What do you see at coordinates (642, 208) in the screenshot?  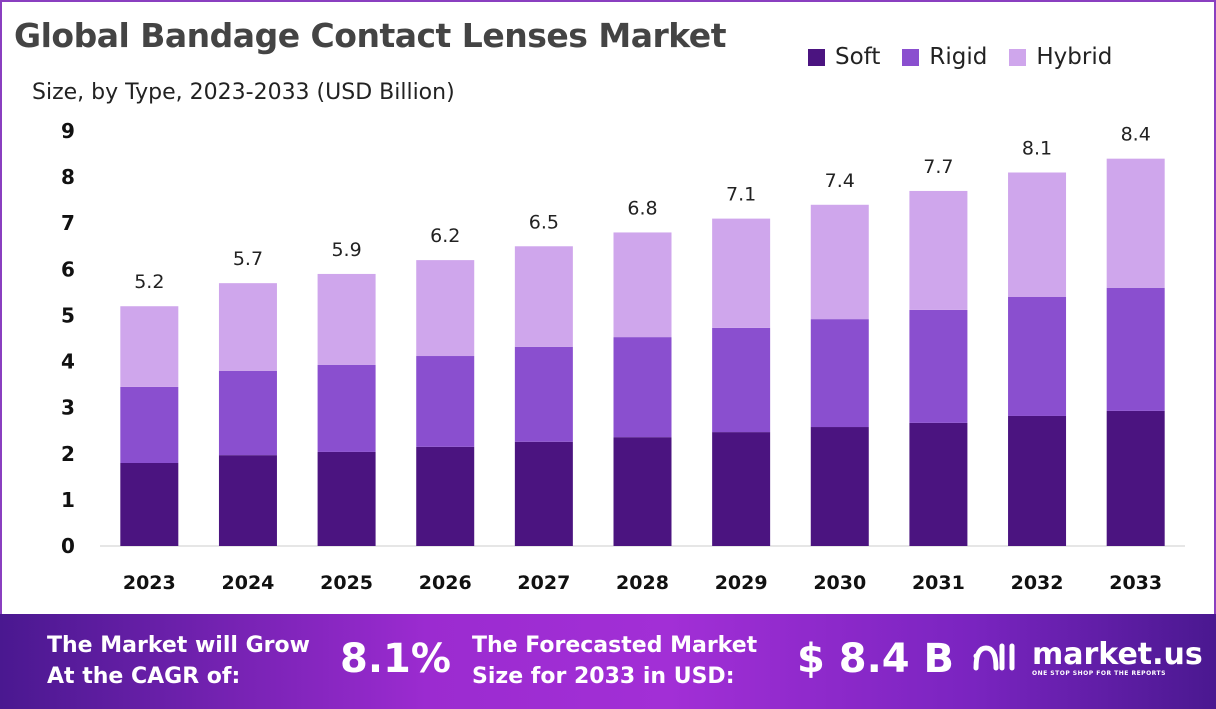 I see `total-label-2028: 6.8` at bounding box center [642, 208].